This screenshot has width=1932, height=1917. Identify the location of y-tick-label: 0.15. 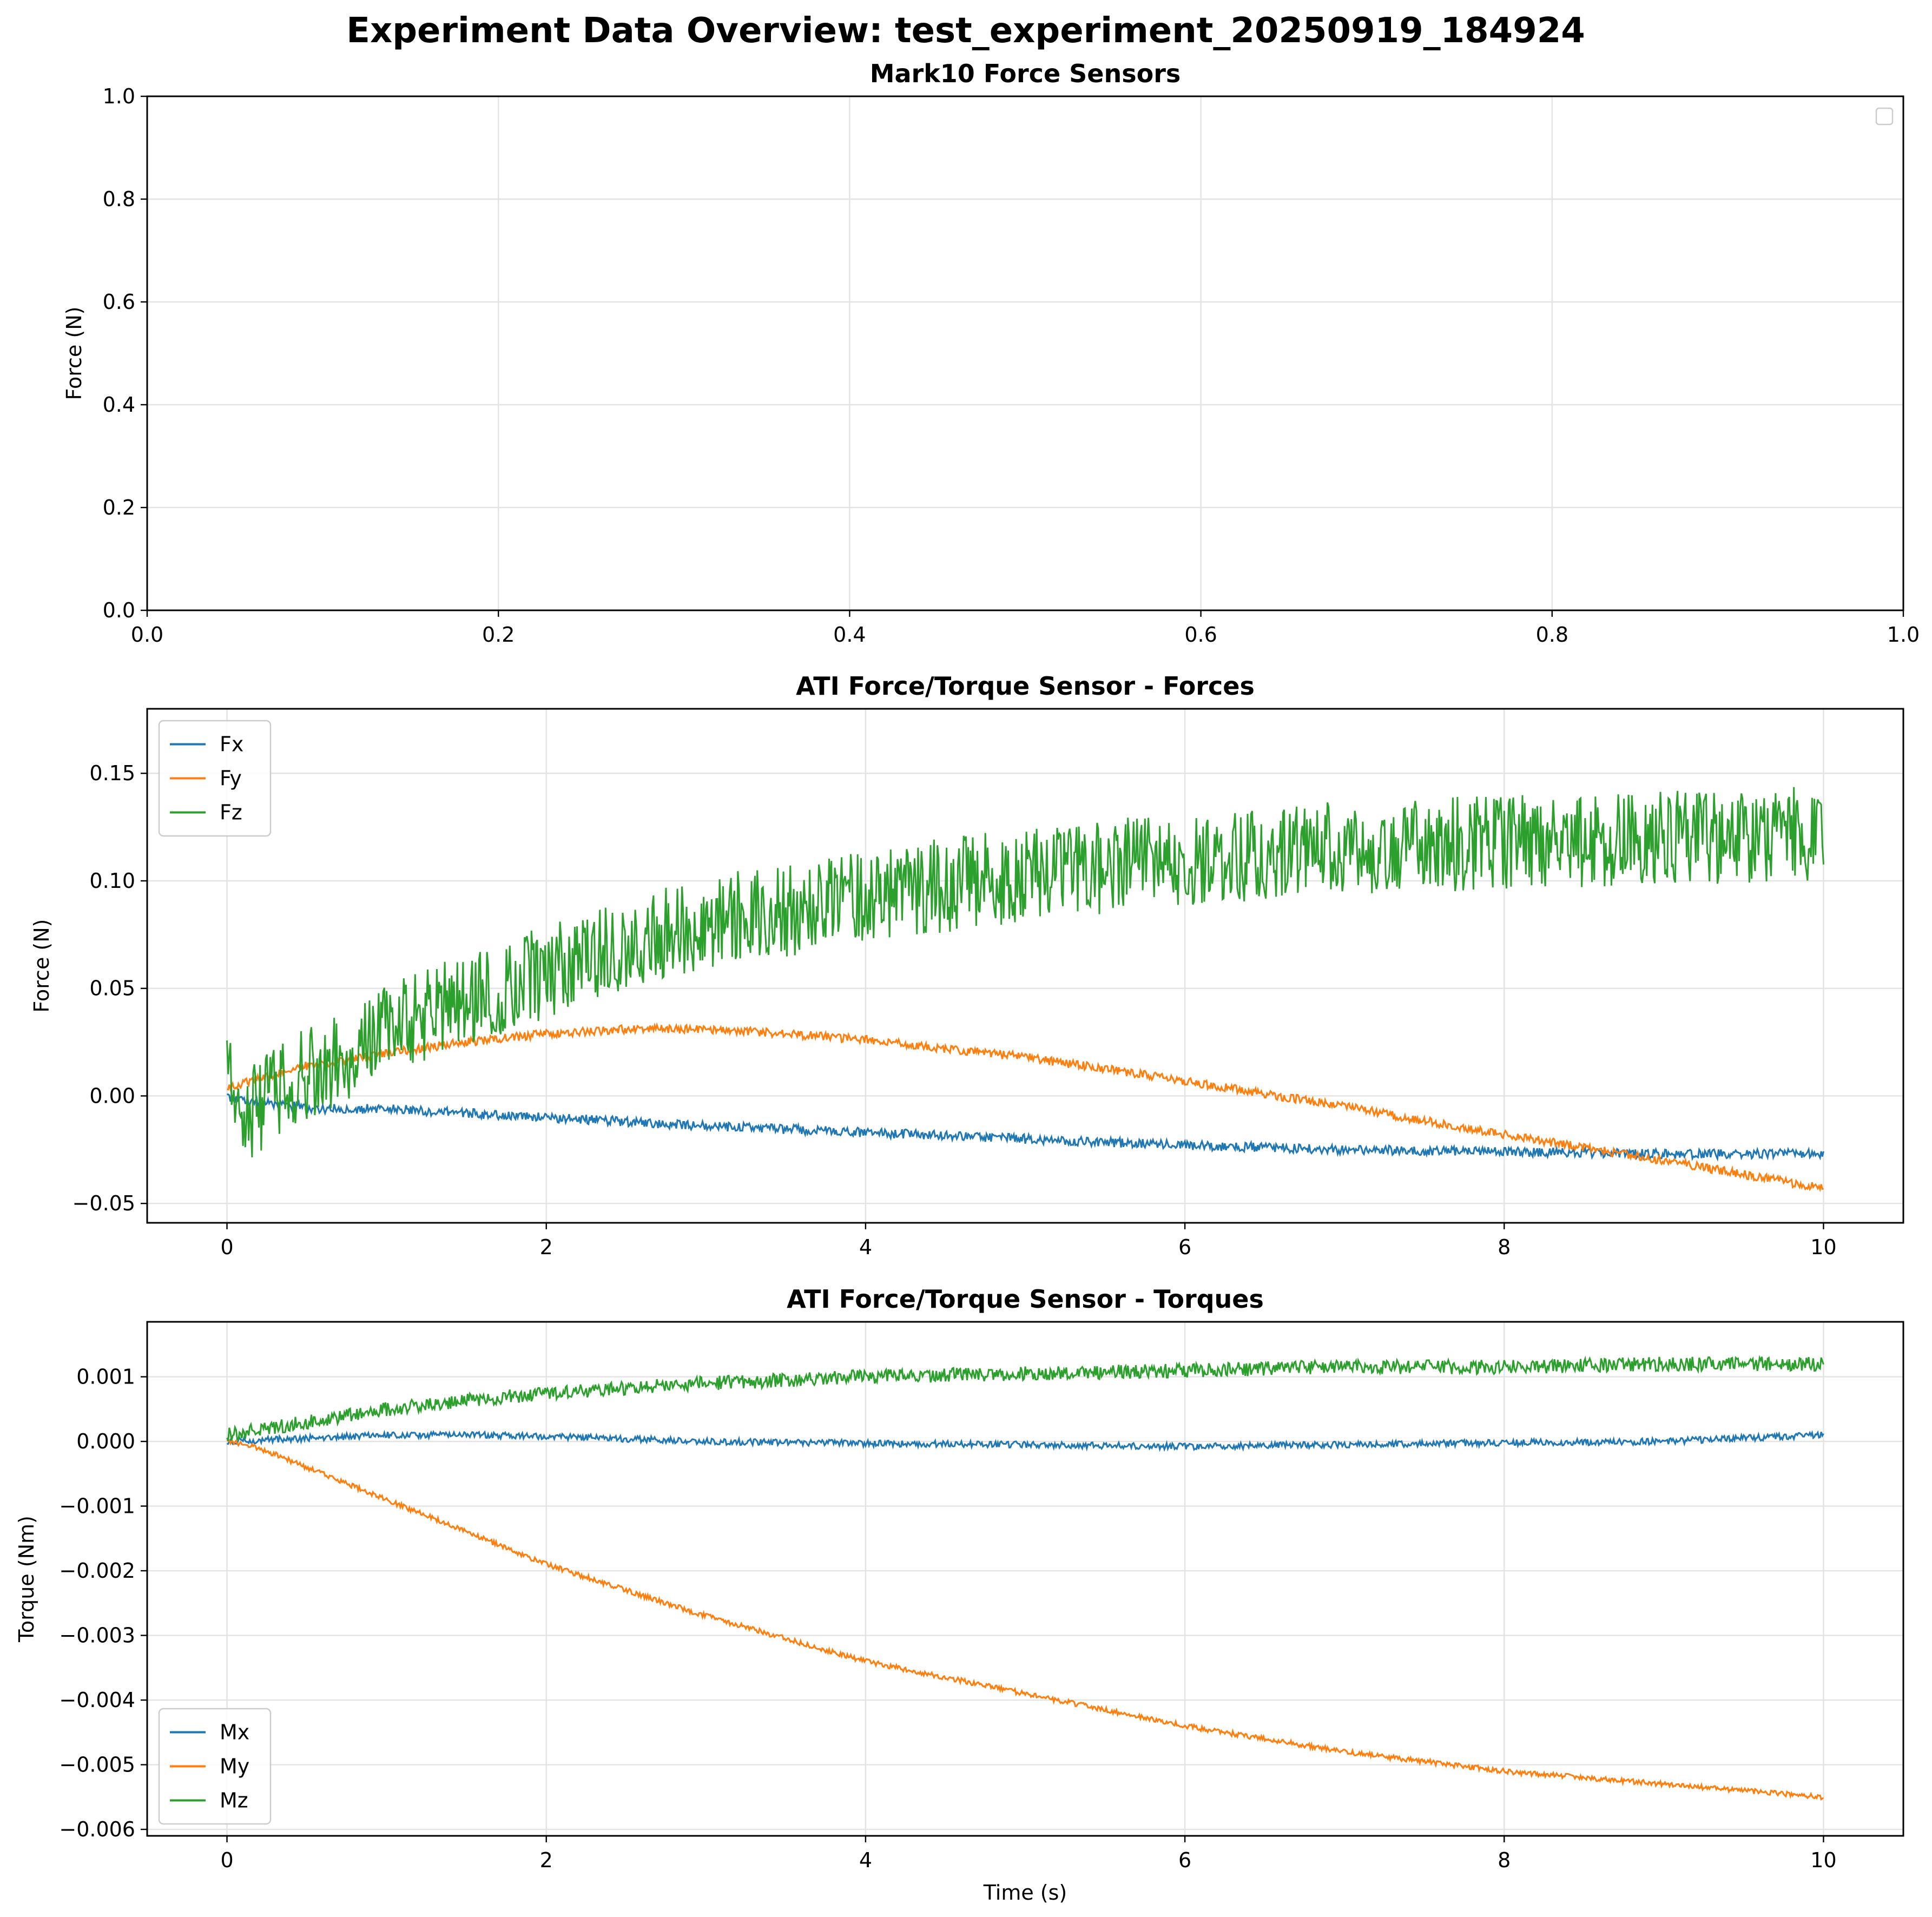
(112, 773).